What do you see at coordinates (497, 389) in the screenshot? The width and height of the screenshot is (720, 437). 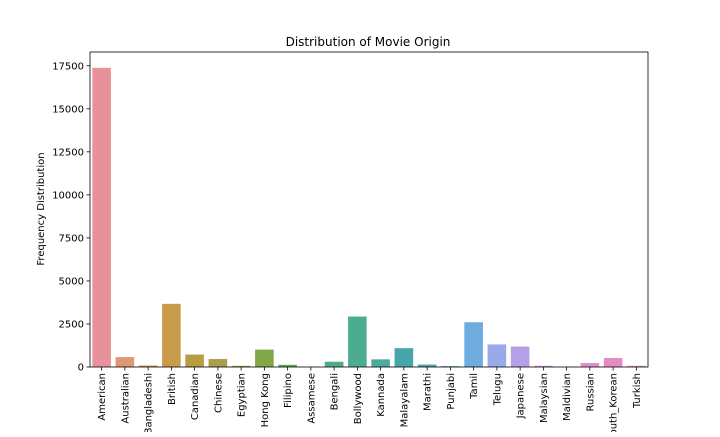 I see `x-tick-label: Telugu` at bounding box center [497, 389].